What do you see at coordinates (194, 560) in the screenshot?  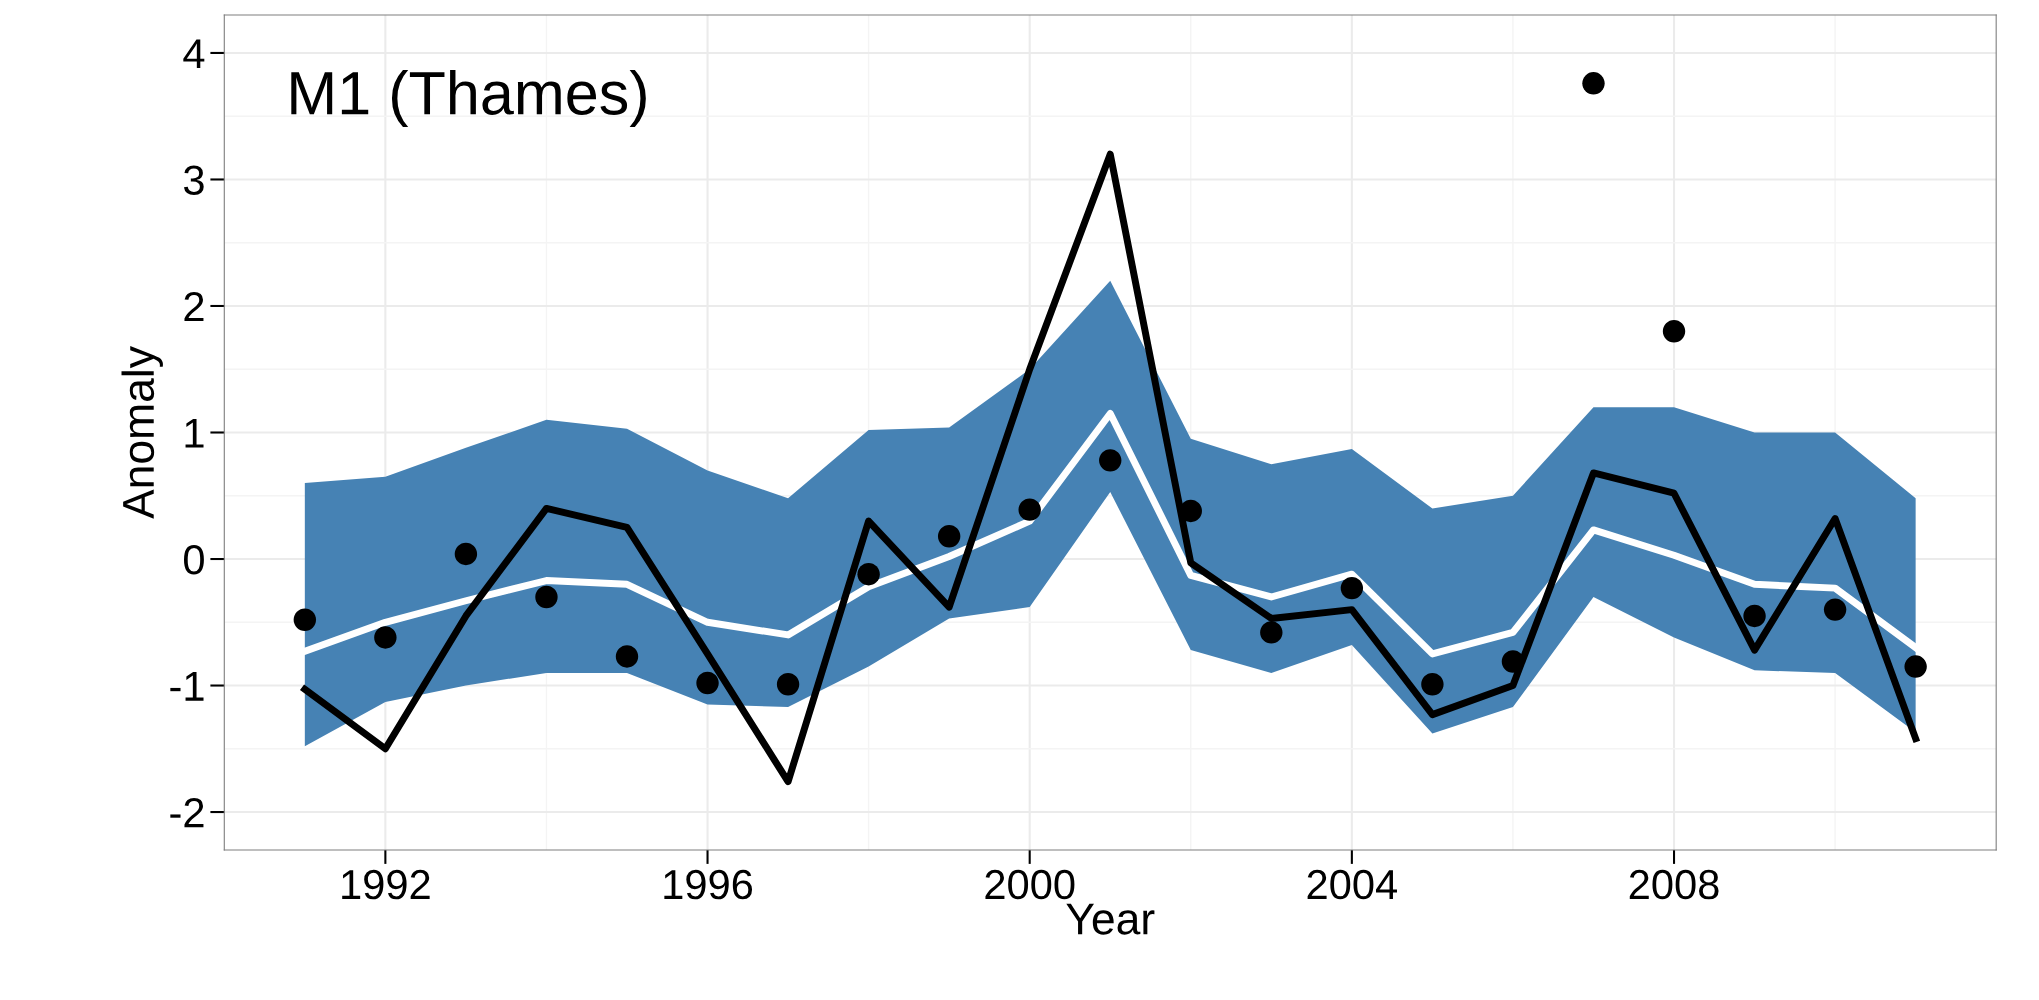 I see `y-tick-label: 0` at bounding box center [194, 560].